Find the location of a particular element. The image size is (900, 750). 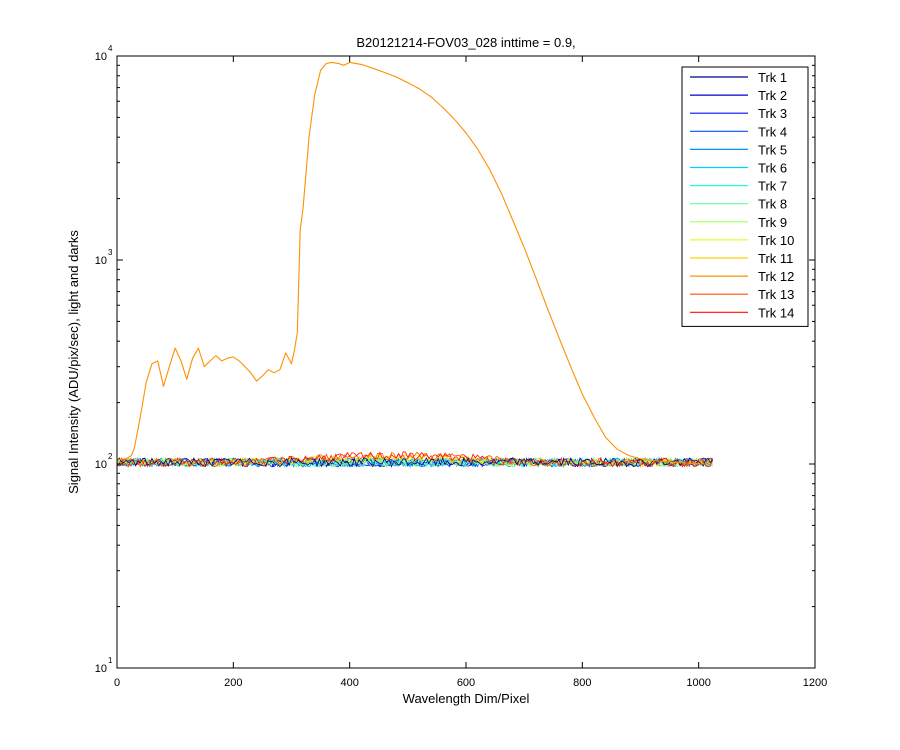

legend-label: Trk 8 is located at coordinates (772, 204).